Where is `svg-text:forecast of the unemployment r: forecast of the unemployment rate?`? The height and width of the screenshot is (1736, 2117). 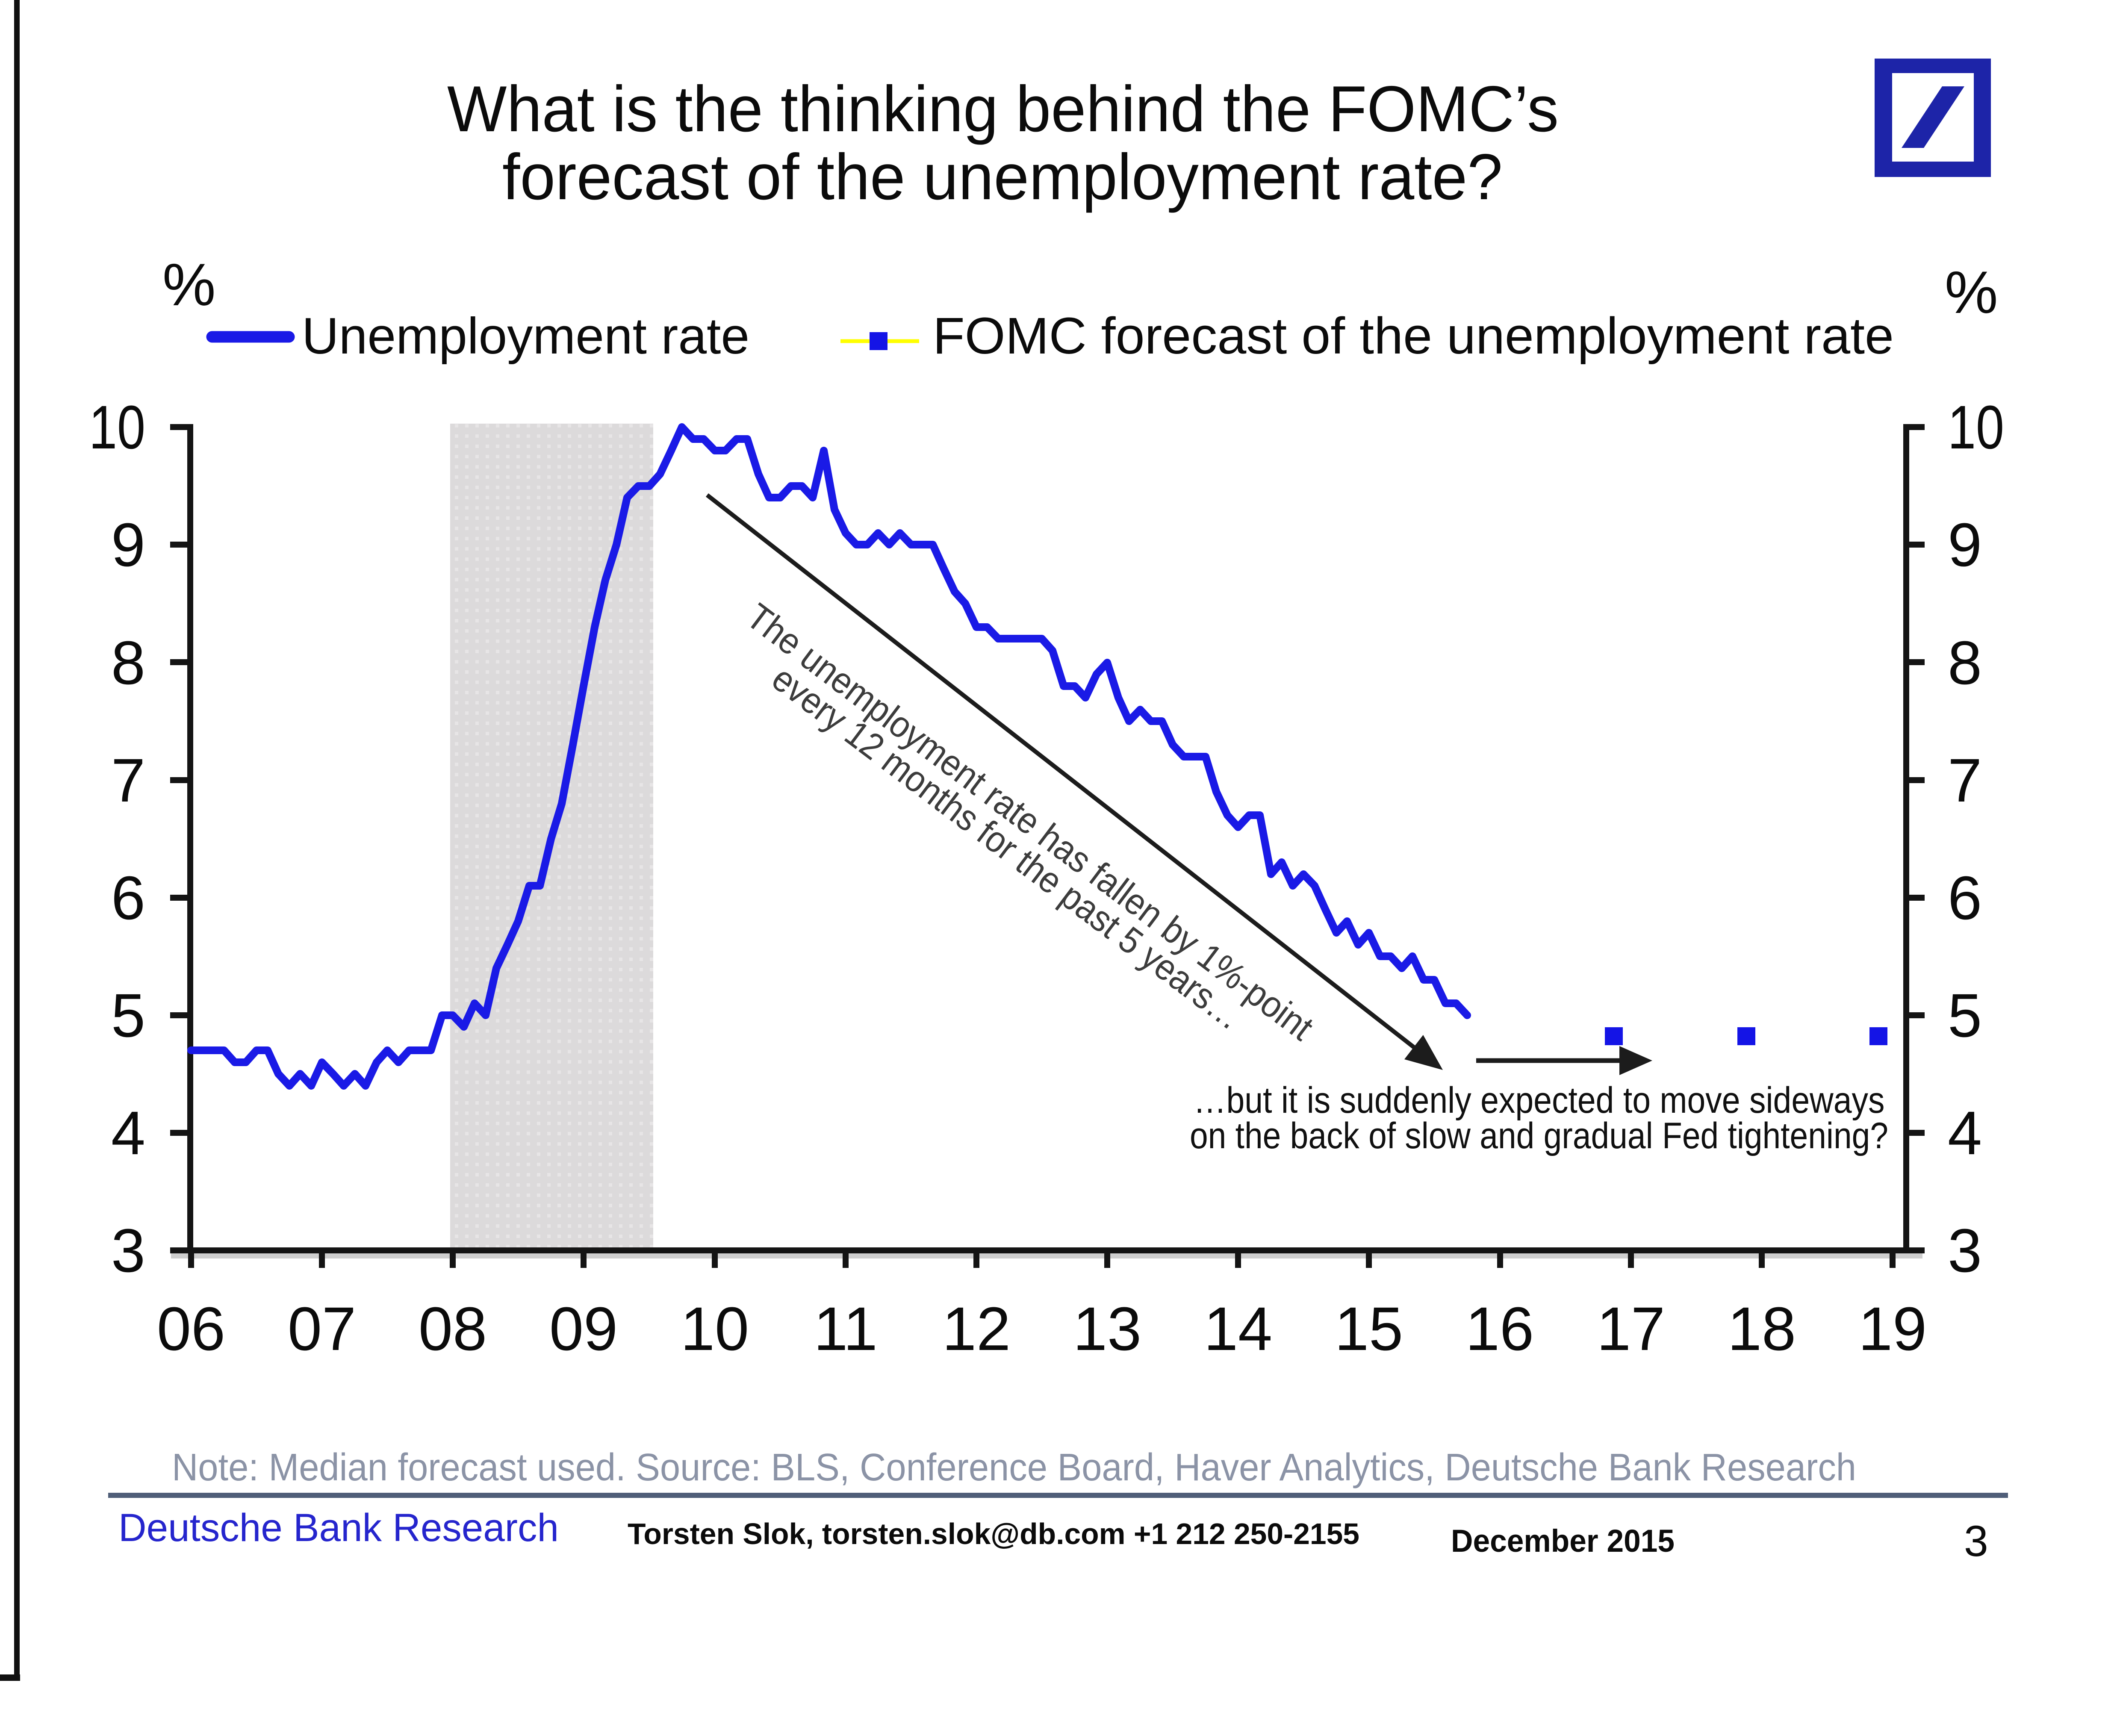 svg-text:forecast of the unemployment r: forecast of the unemployment rate? is located at coordinates (1003, 177).